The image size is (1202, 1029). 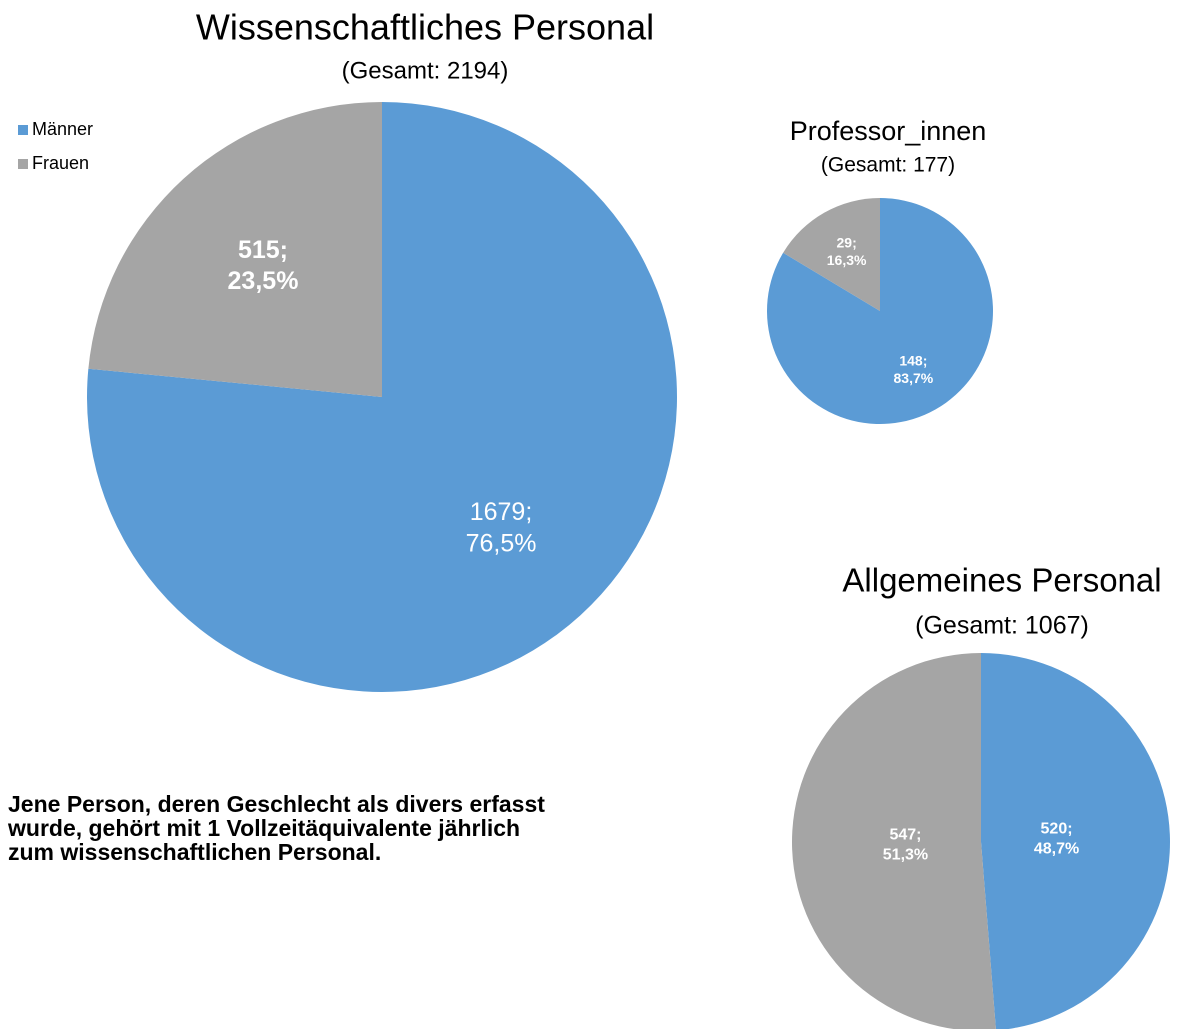 What do you see at coordinates (888, 165) in the screenshot?
I see `chart-subtitle: (Gesamt: 177)` at bounding box center [888, 165].